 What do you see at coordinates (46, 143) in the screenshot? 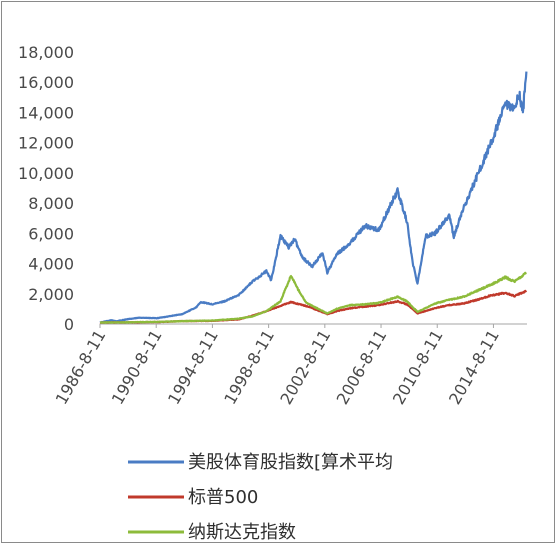
I see `y-tick-label: 12,000` at bounding box center [46, 143].